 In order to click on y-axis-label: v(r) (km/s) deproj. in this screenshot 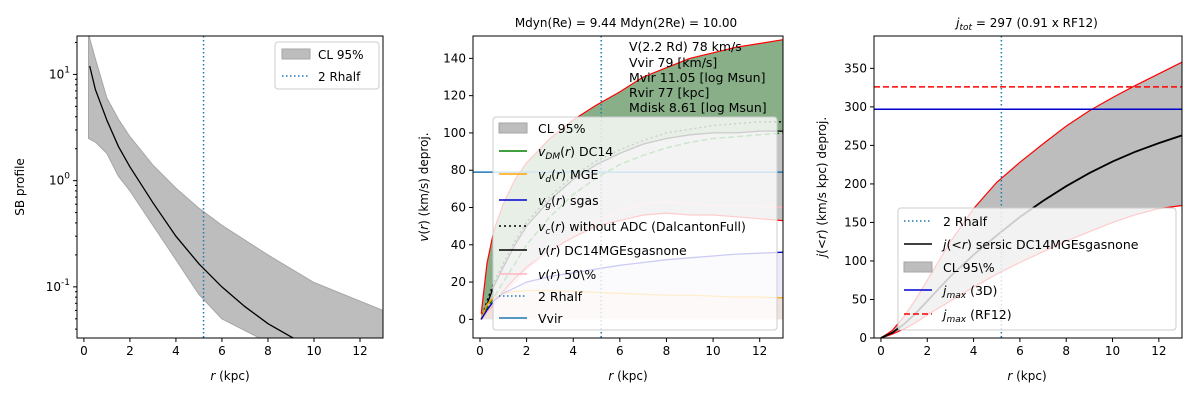, I will do `click(424, 186)`.